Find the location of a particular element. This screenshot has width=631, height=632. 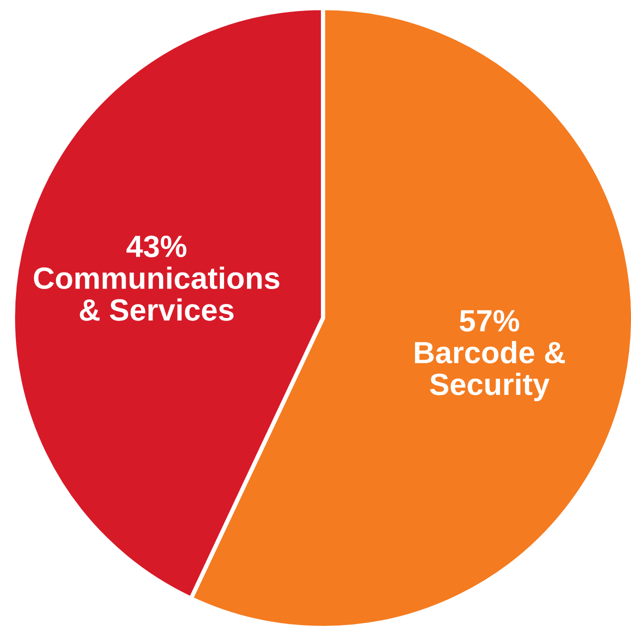

data-label: 43% is located at coordinates (156, 247).